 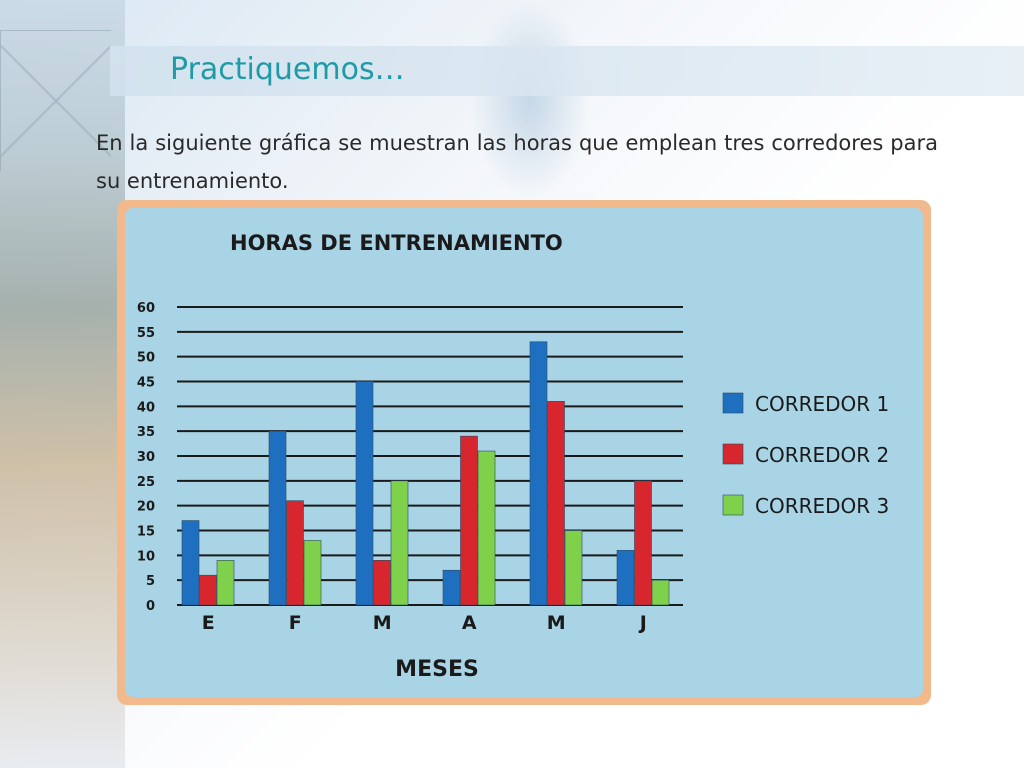 What do you see at coordinates (55, 100) in the screenshot?
I see `geometry-sketch-decoration` at bounding box center [55, 100].